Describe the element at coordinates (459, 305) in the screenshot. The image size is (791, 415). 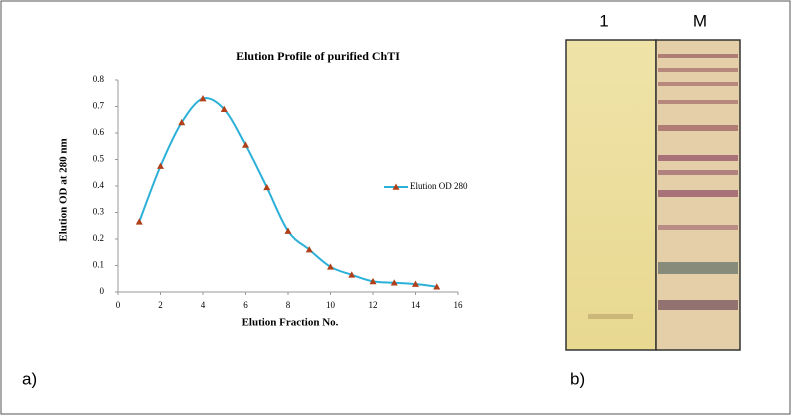
I see `x-tick-label: 16` at that location.